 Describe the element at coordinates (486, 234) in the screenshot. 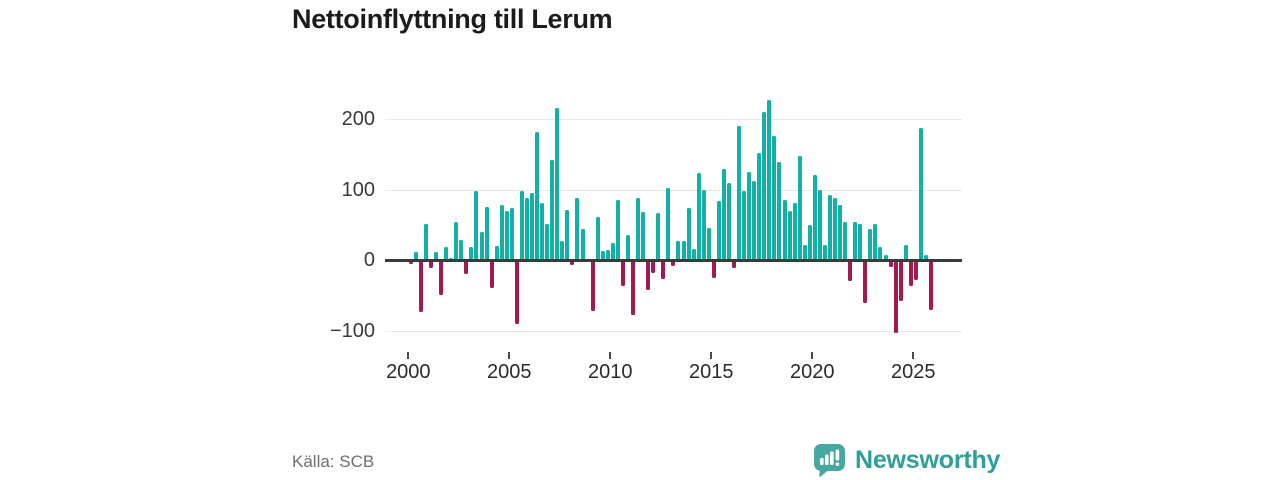

I see `bar-2003Q4` at that location.